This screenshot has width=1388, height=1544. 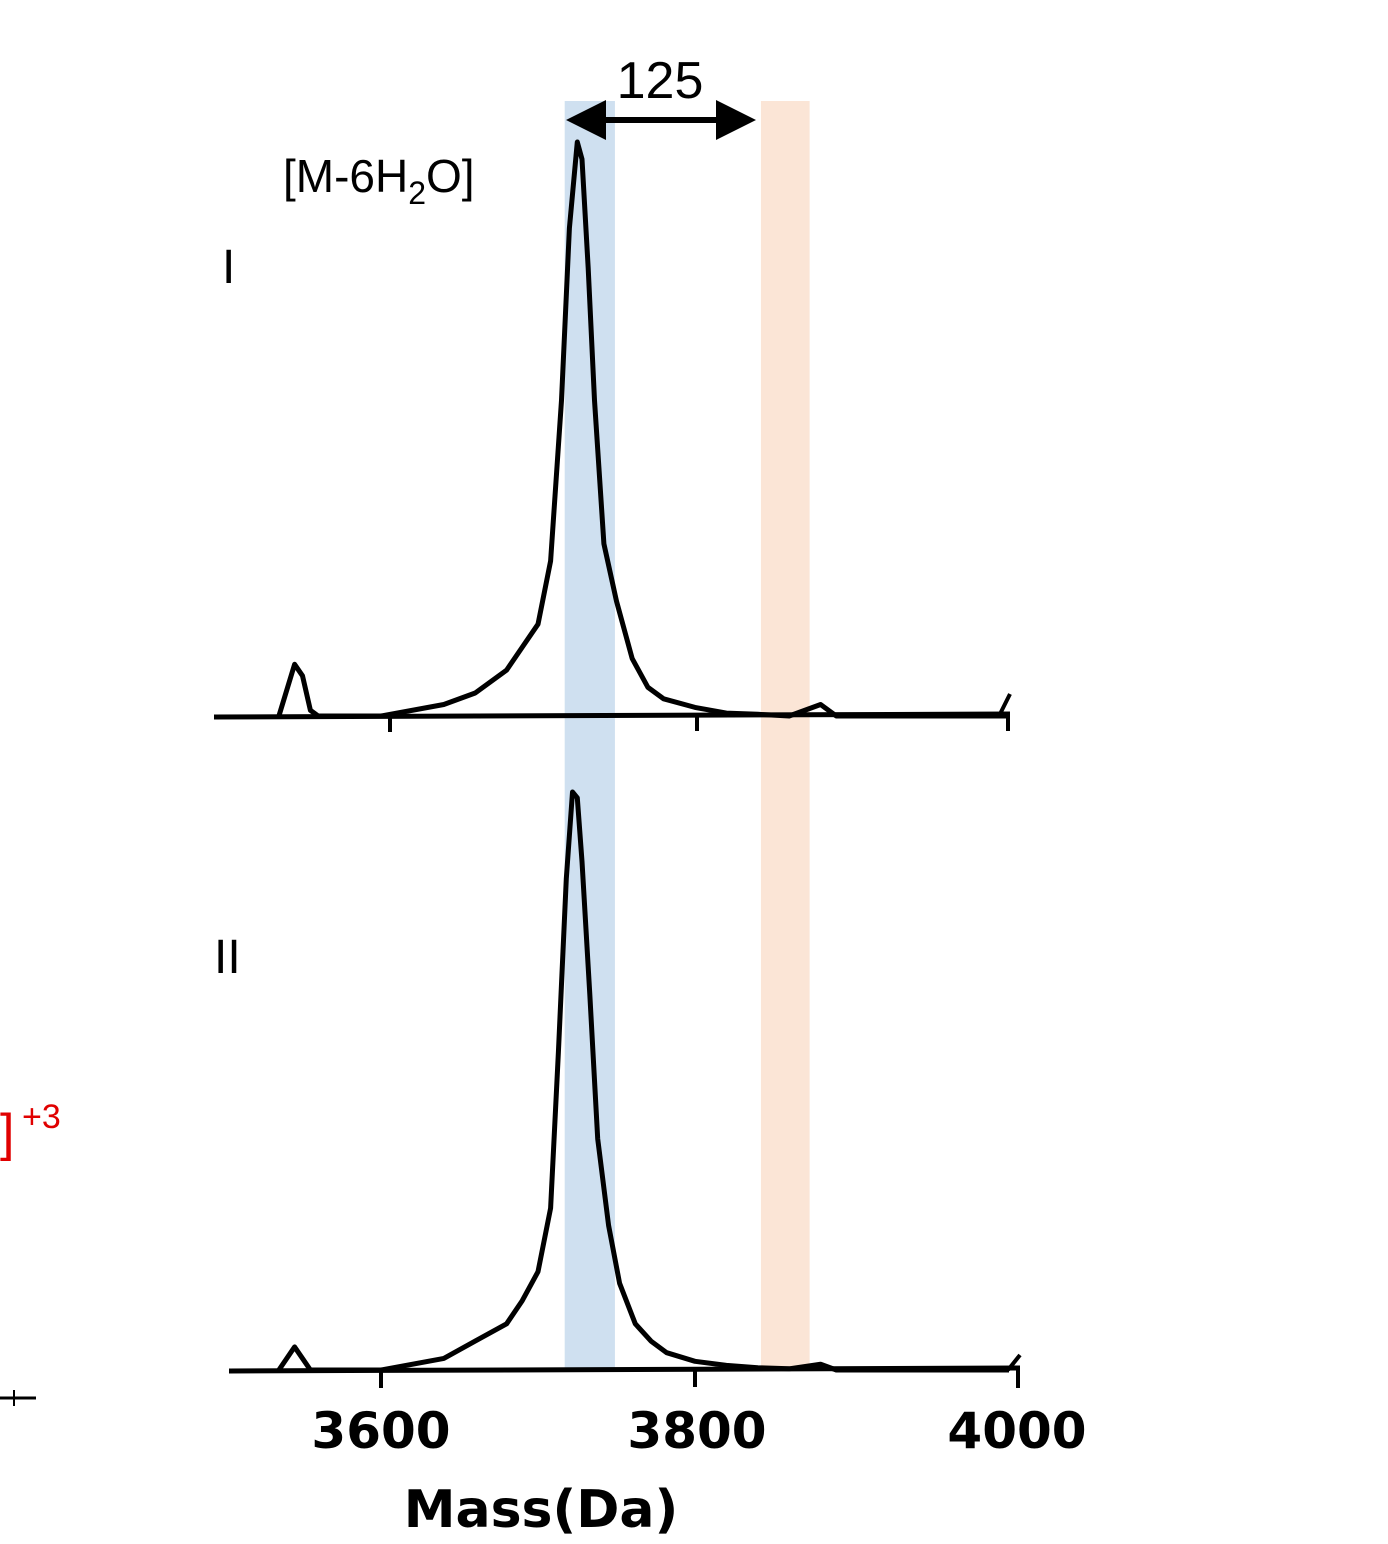 What do you see at coordinates (736, 120) in the screenshot?
I see `arrow-right-icon` at bounding box center [736, 120].